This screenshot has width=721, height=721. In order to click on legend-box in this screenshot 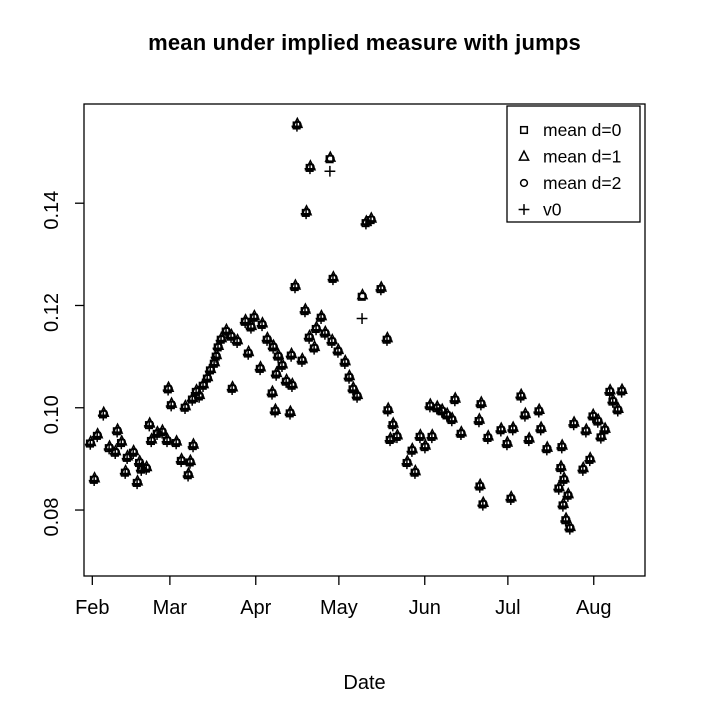, I will do `click(573, 164)`.